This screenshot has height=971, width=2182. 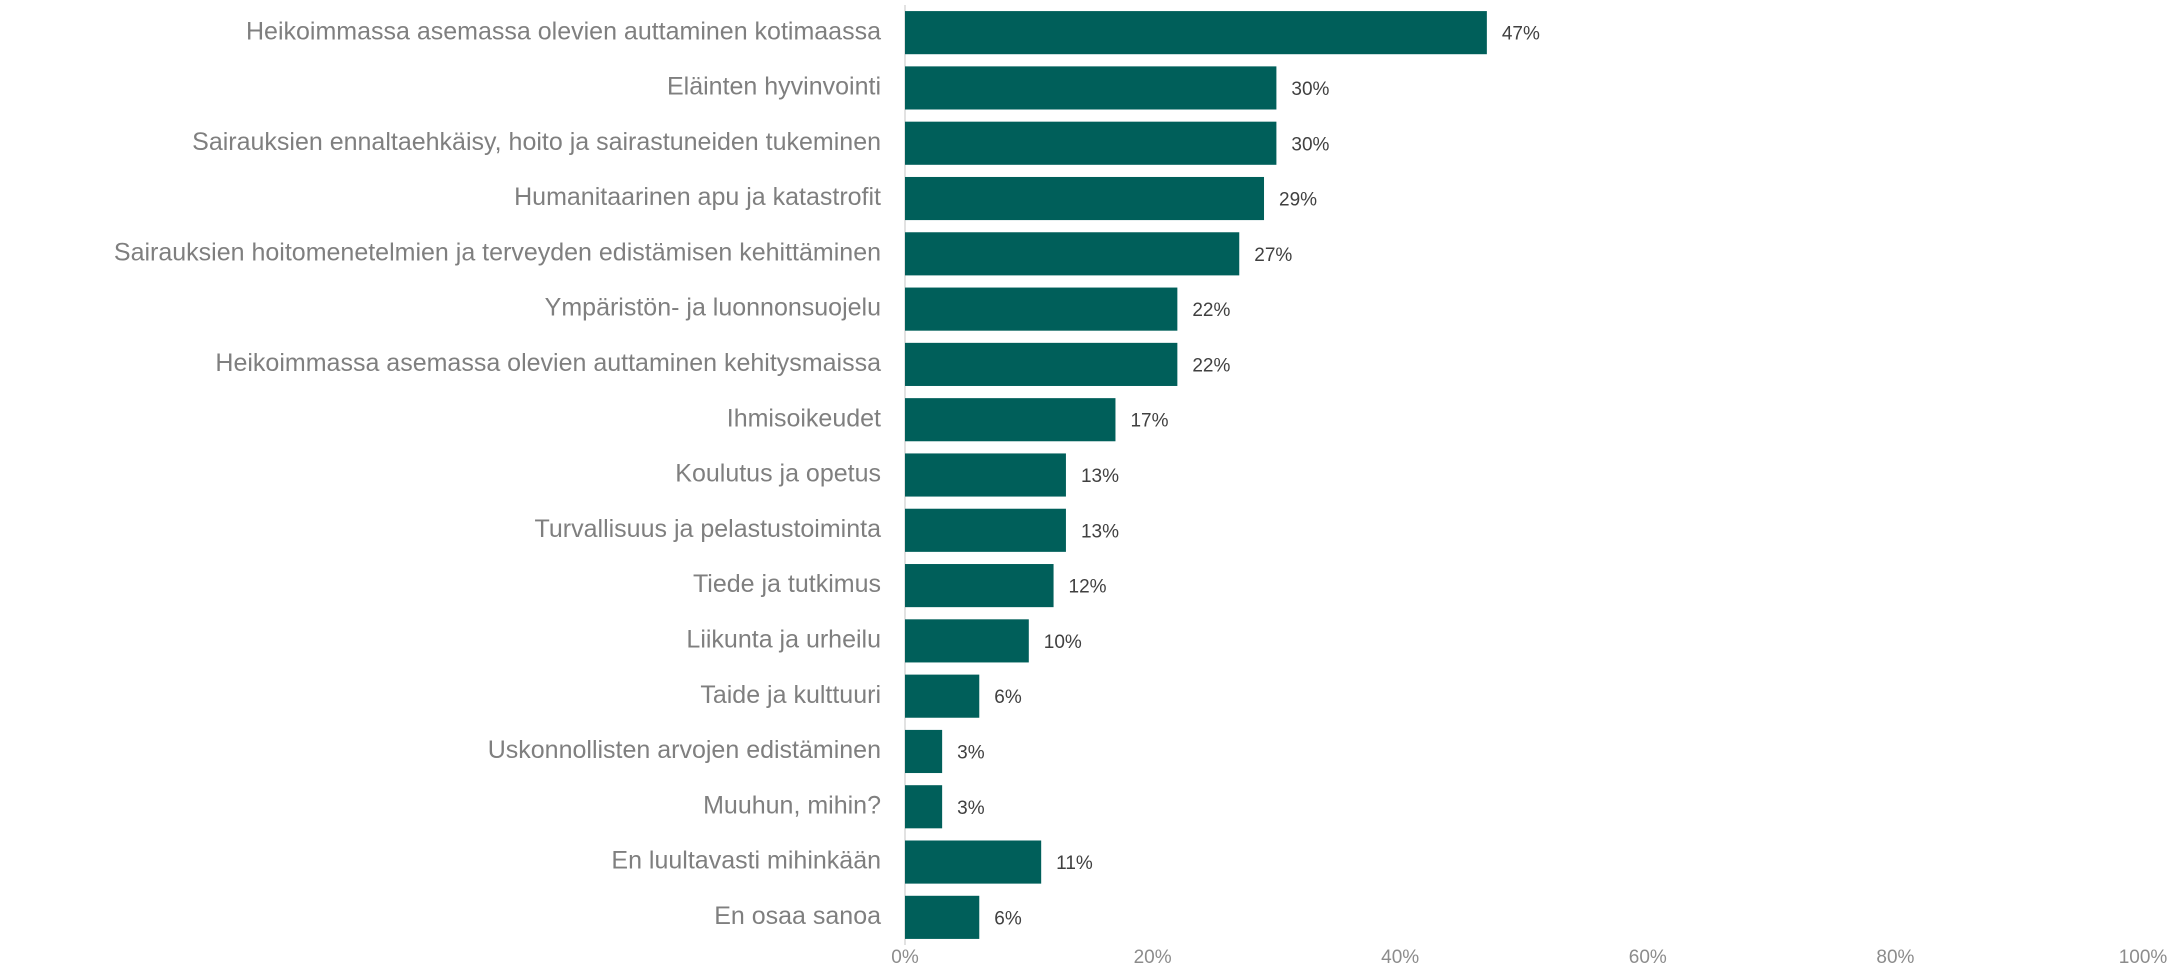 What do you see at coordinates (713, 308) in the screenshot?
I see `category-label: Ympäristön- ja luonnonsuojelu` at bounding box center [713, 308].